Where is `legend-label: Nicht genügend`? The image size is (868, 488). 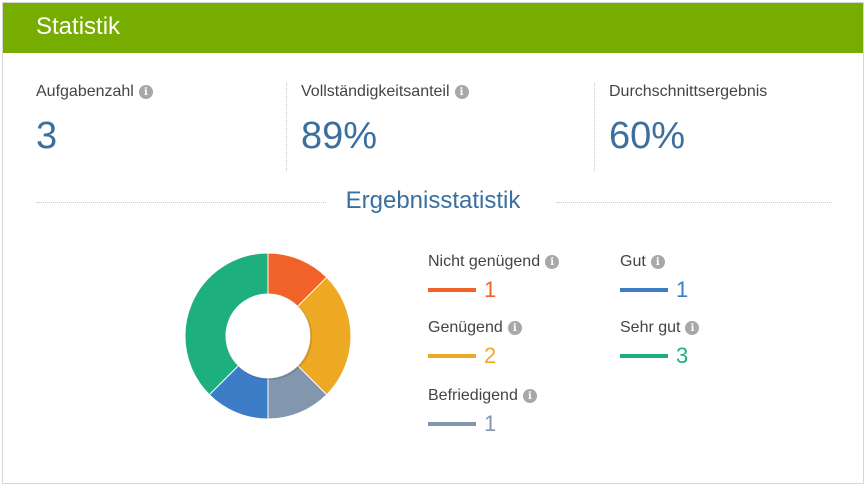
legend-label: Nicht genügend is located at coordinates (484, 261).